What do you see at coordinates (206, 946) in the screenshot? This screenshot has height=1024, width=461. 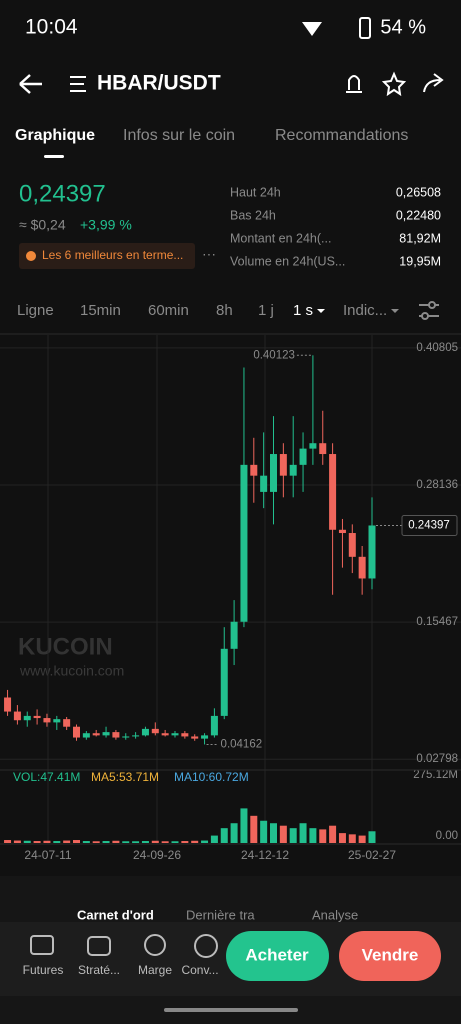 I see `convert-icon` at bounding box center [206, 946].